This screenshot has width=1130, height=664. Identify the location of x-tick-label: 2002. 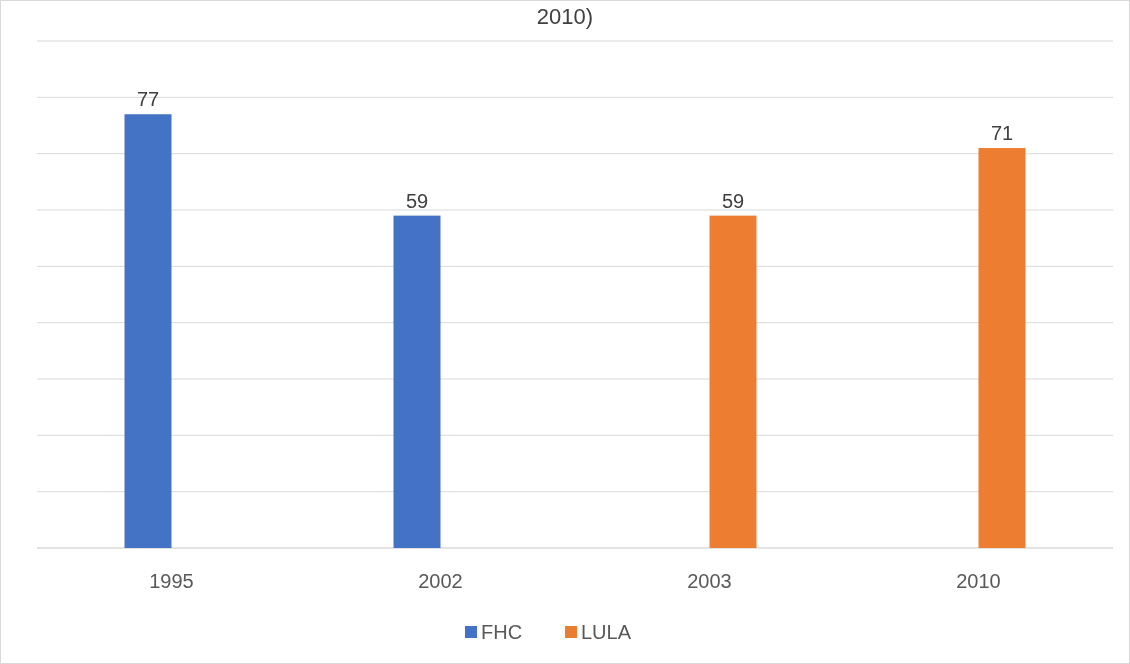
(440, 581).